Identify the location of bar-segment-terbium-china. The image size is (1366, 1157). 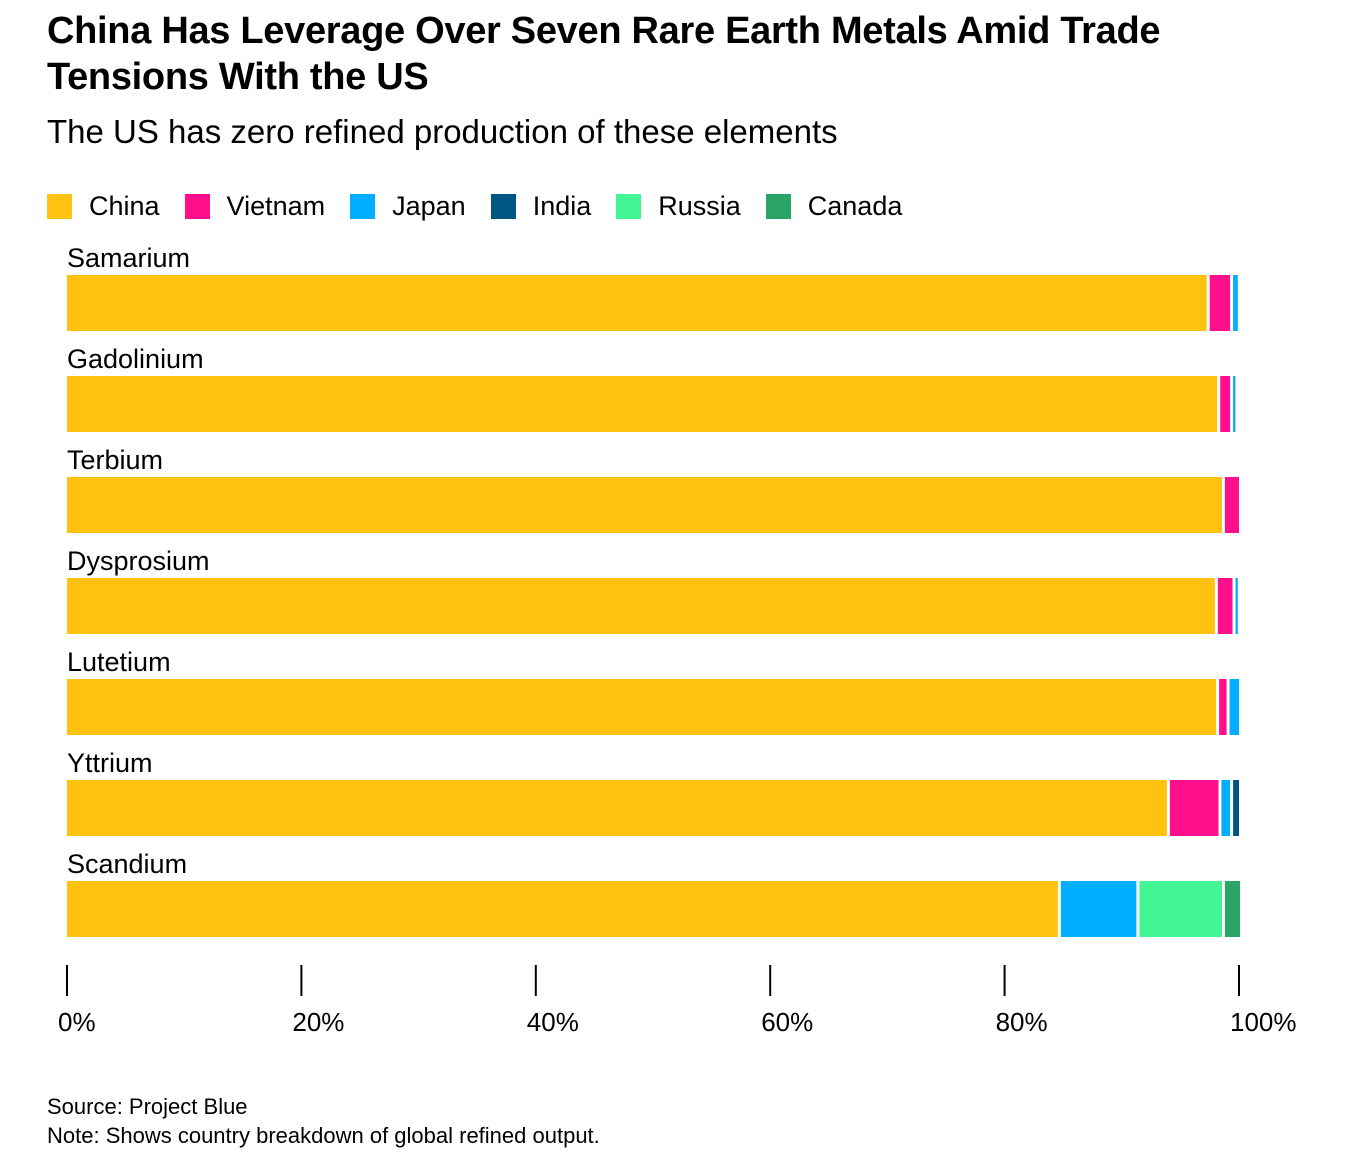
(644, 505).